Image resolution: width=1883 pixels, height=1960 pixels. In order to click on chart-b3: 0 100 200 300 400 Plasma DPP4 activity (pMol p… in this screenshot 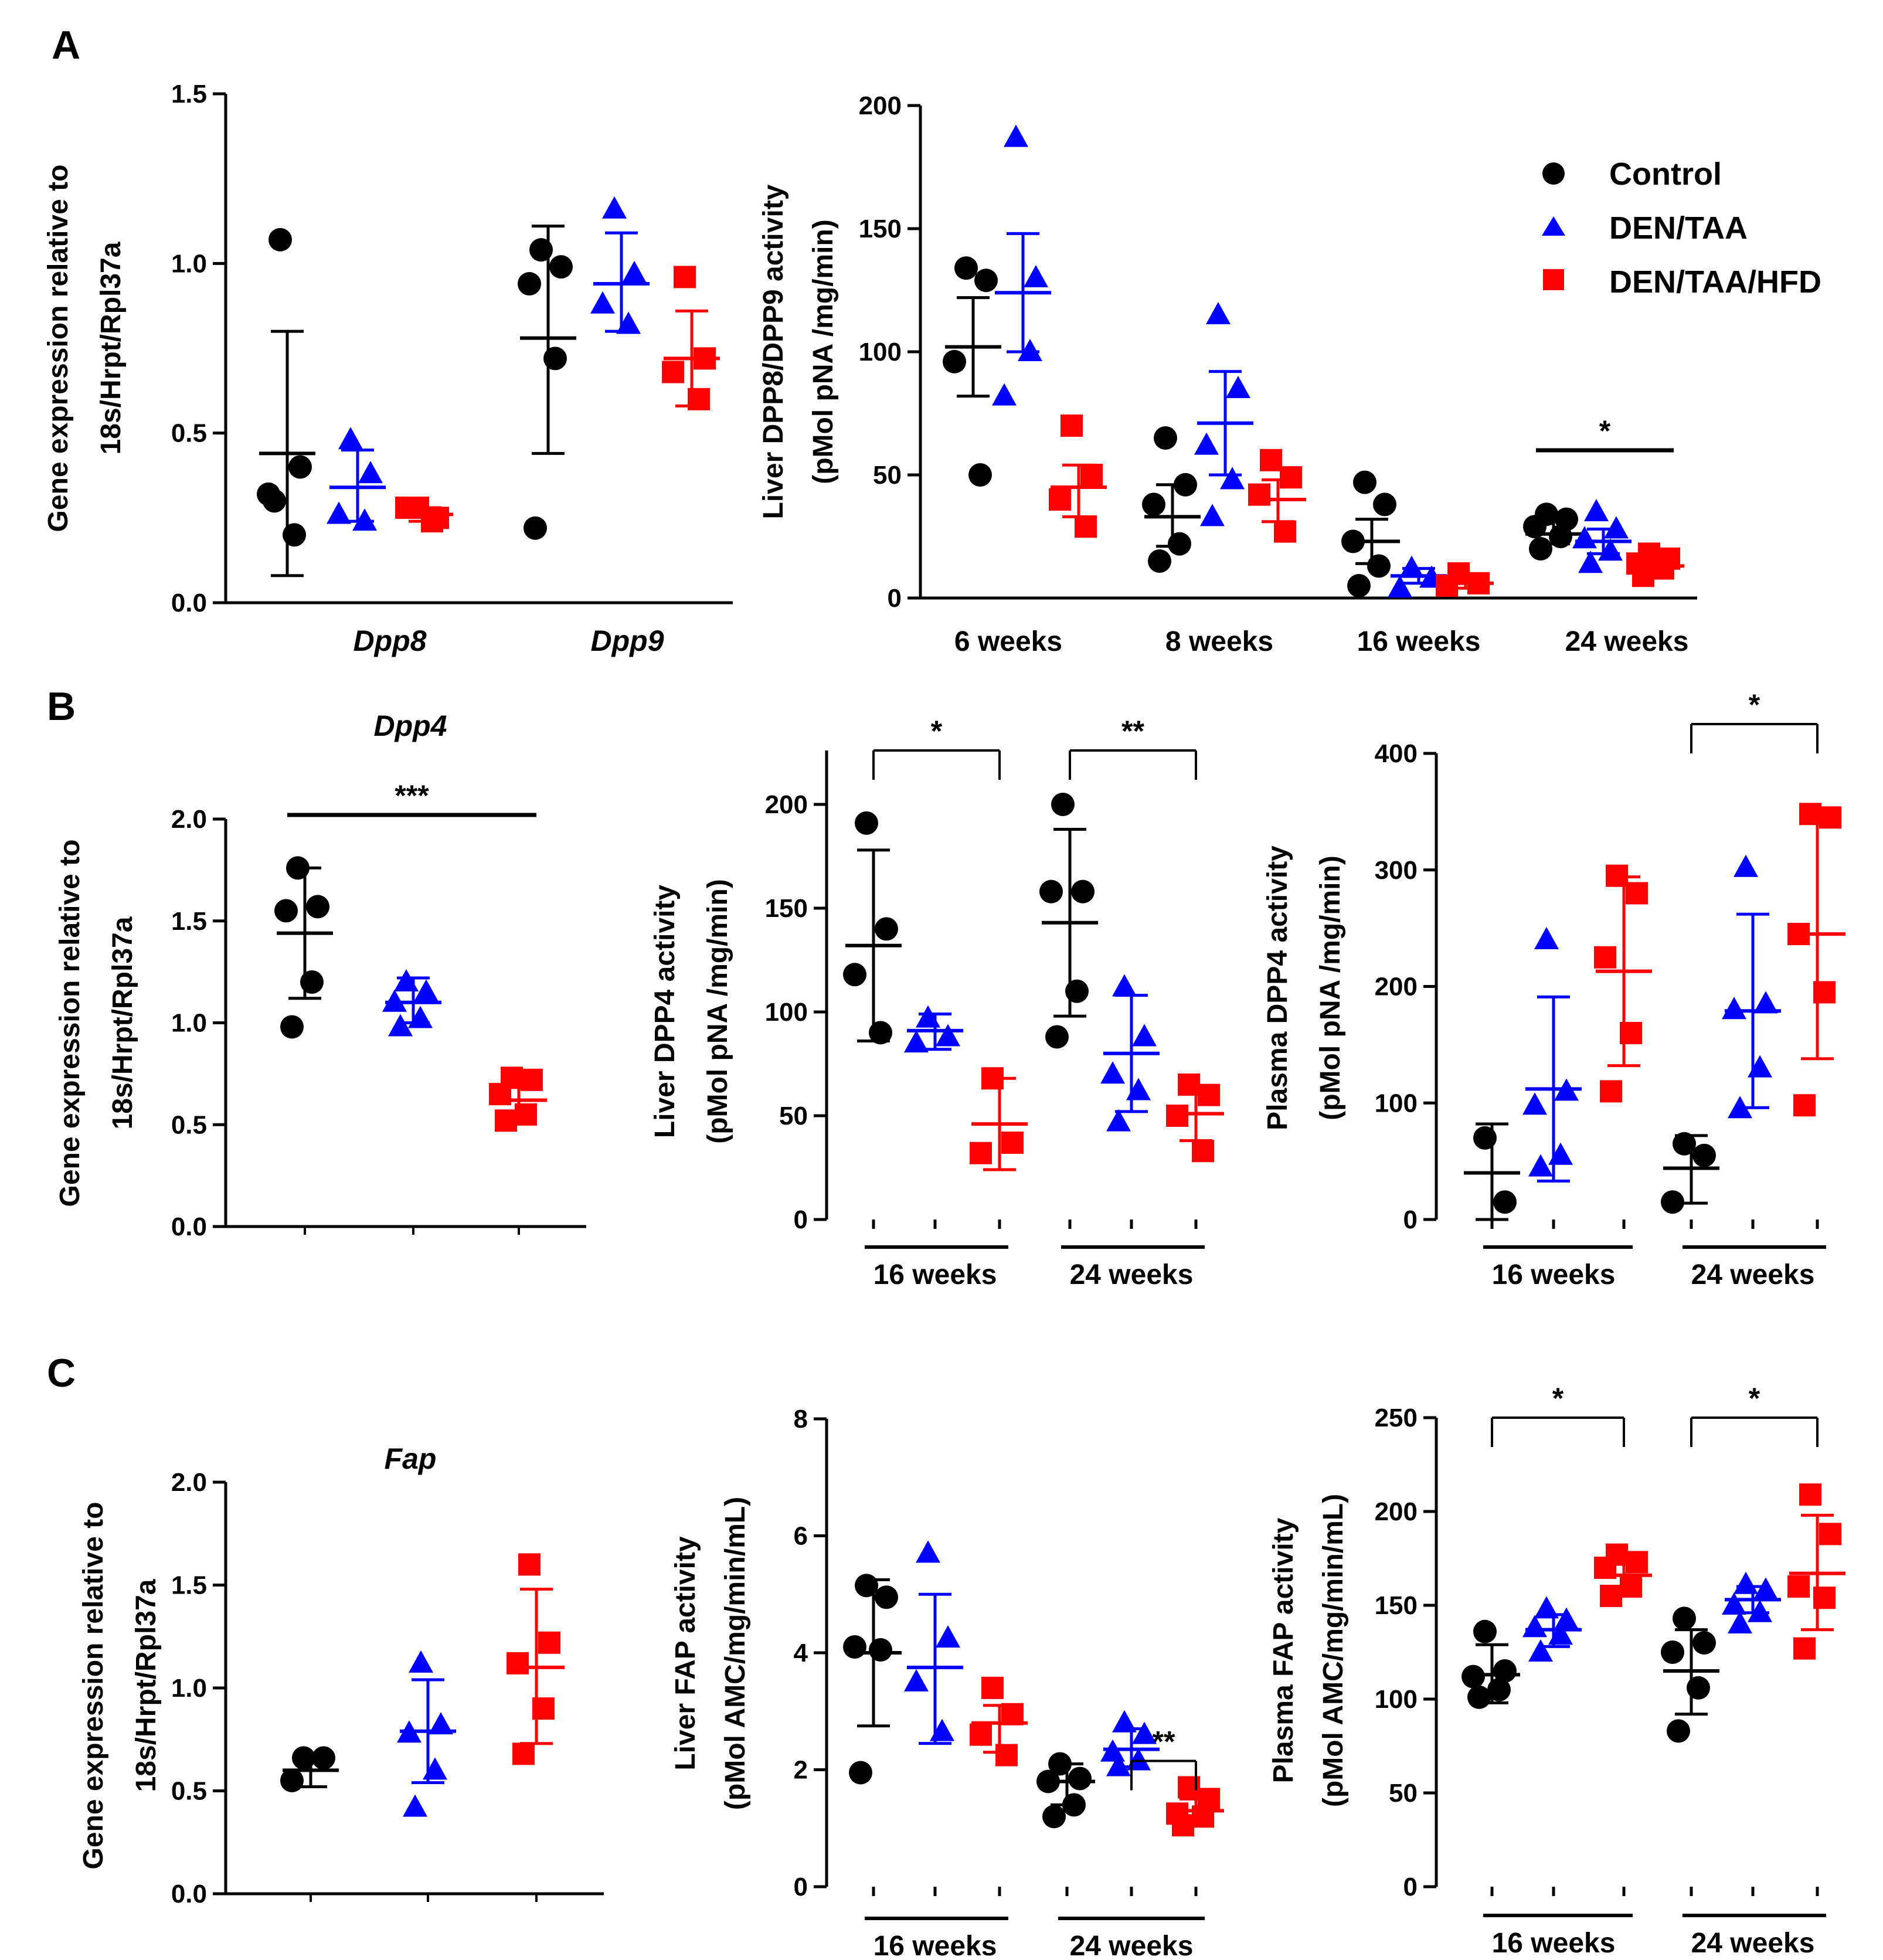, I will do `click(1553, 989)`.